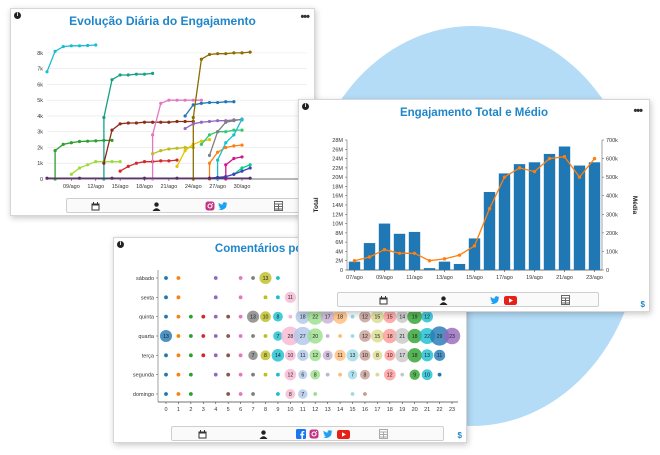  Describe the element at coordinates (337, 225) in the screenshot. I see `y-tick-label: 10M` at that location.